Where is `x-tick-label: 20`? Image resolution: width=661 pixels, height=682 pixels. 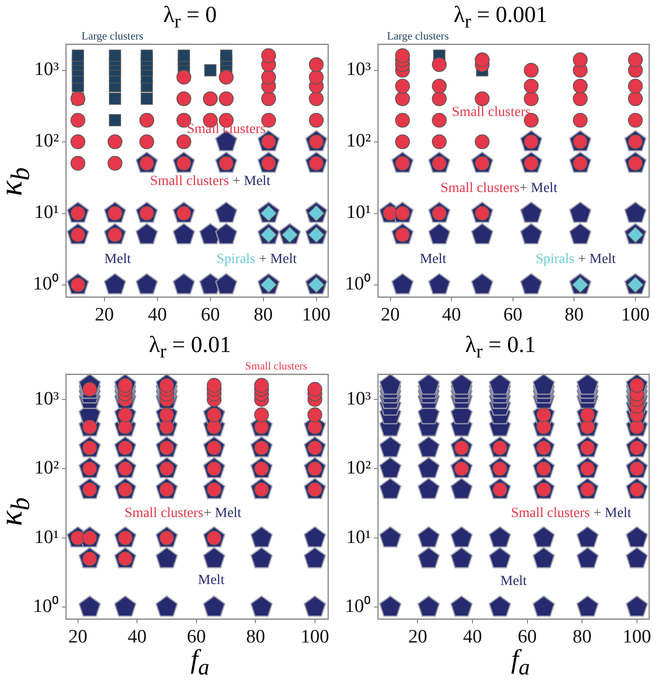
x-tick-label: 20 is located at coordinates (418, 637).